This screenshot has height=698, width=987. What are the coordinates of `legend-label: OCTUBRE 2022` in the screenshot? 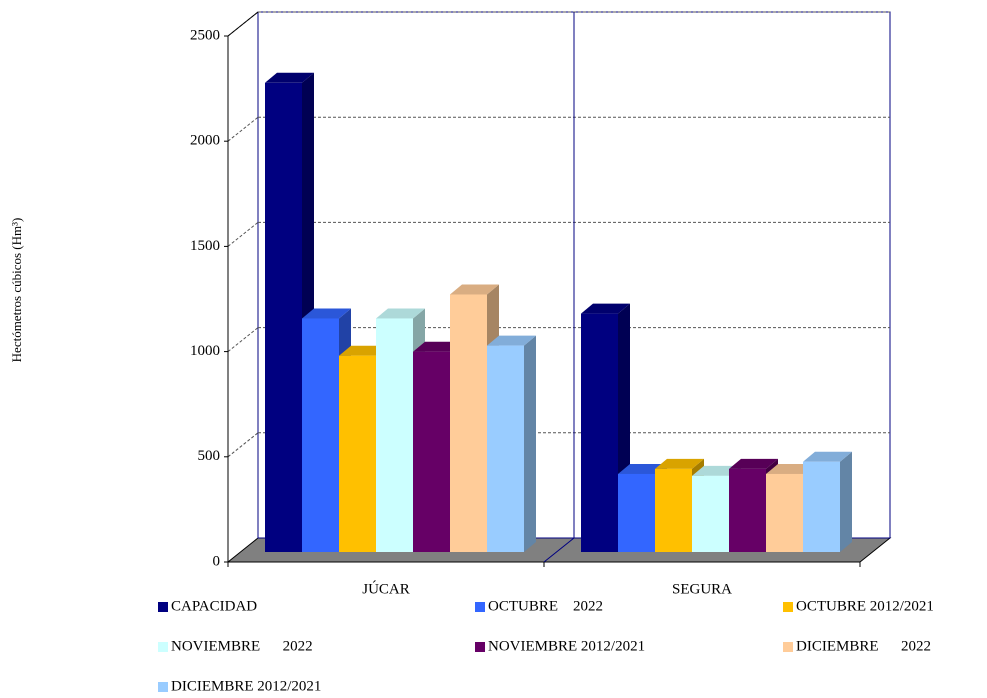 It's located at (545, 606).